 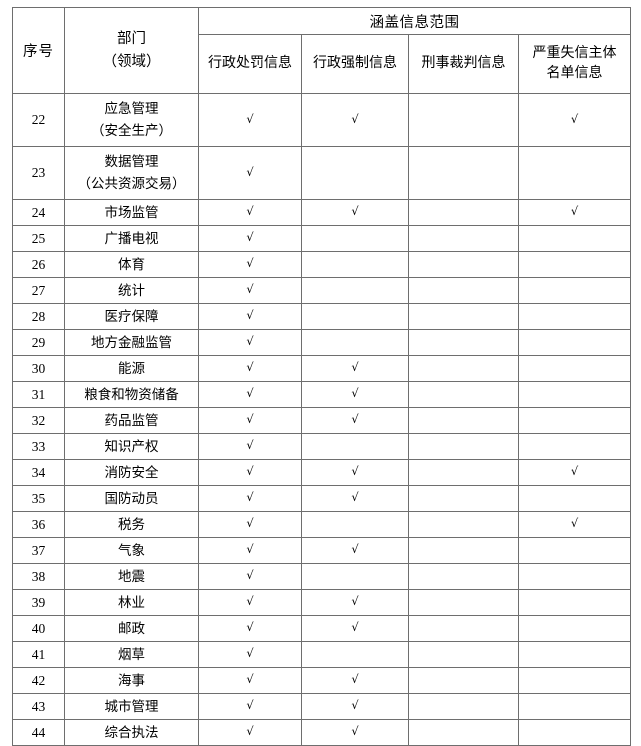 I want to click on department-line1: 应急管理, so click(x=131, y=109).